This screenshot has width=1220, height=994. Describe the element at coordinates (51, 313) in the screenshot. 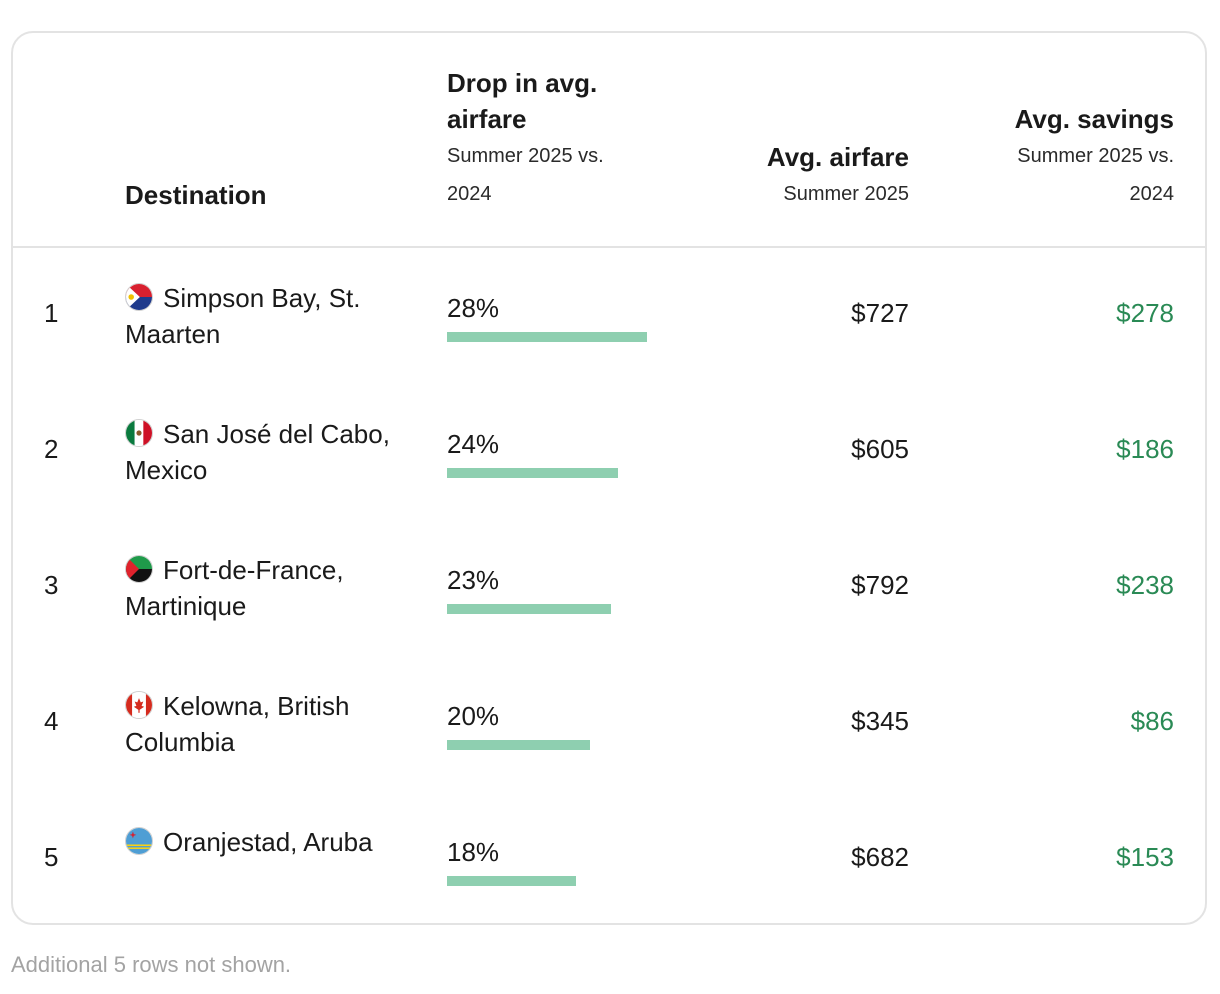

I see `row-rank: 1` at that location.